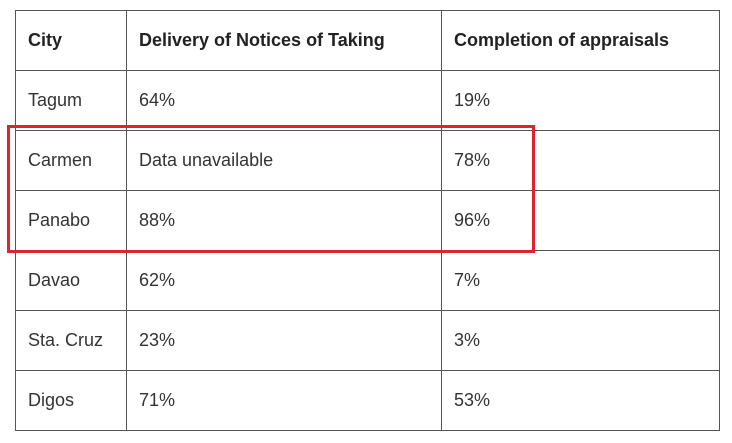 This screenshot has width=732, height=443. What do you see at coordinates (284, 40) in the screenshot?
I see `header-delivery-of-notices: Delivery of Notices of Taking` at bounding box center [284, 40].